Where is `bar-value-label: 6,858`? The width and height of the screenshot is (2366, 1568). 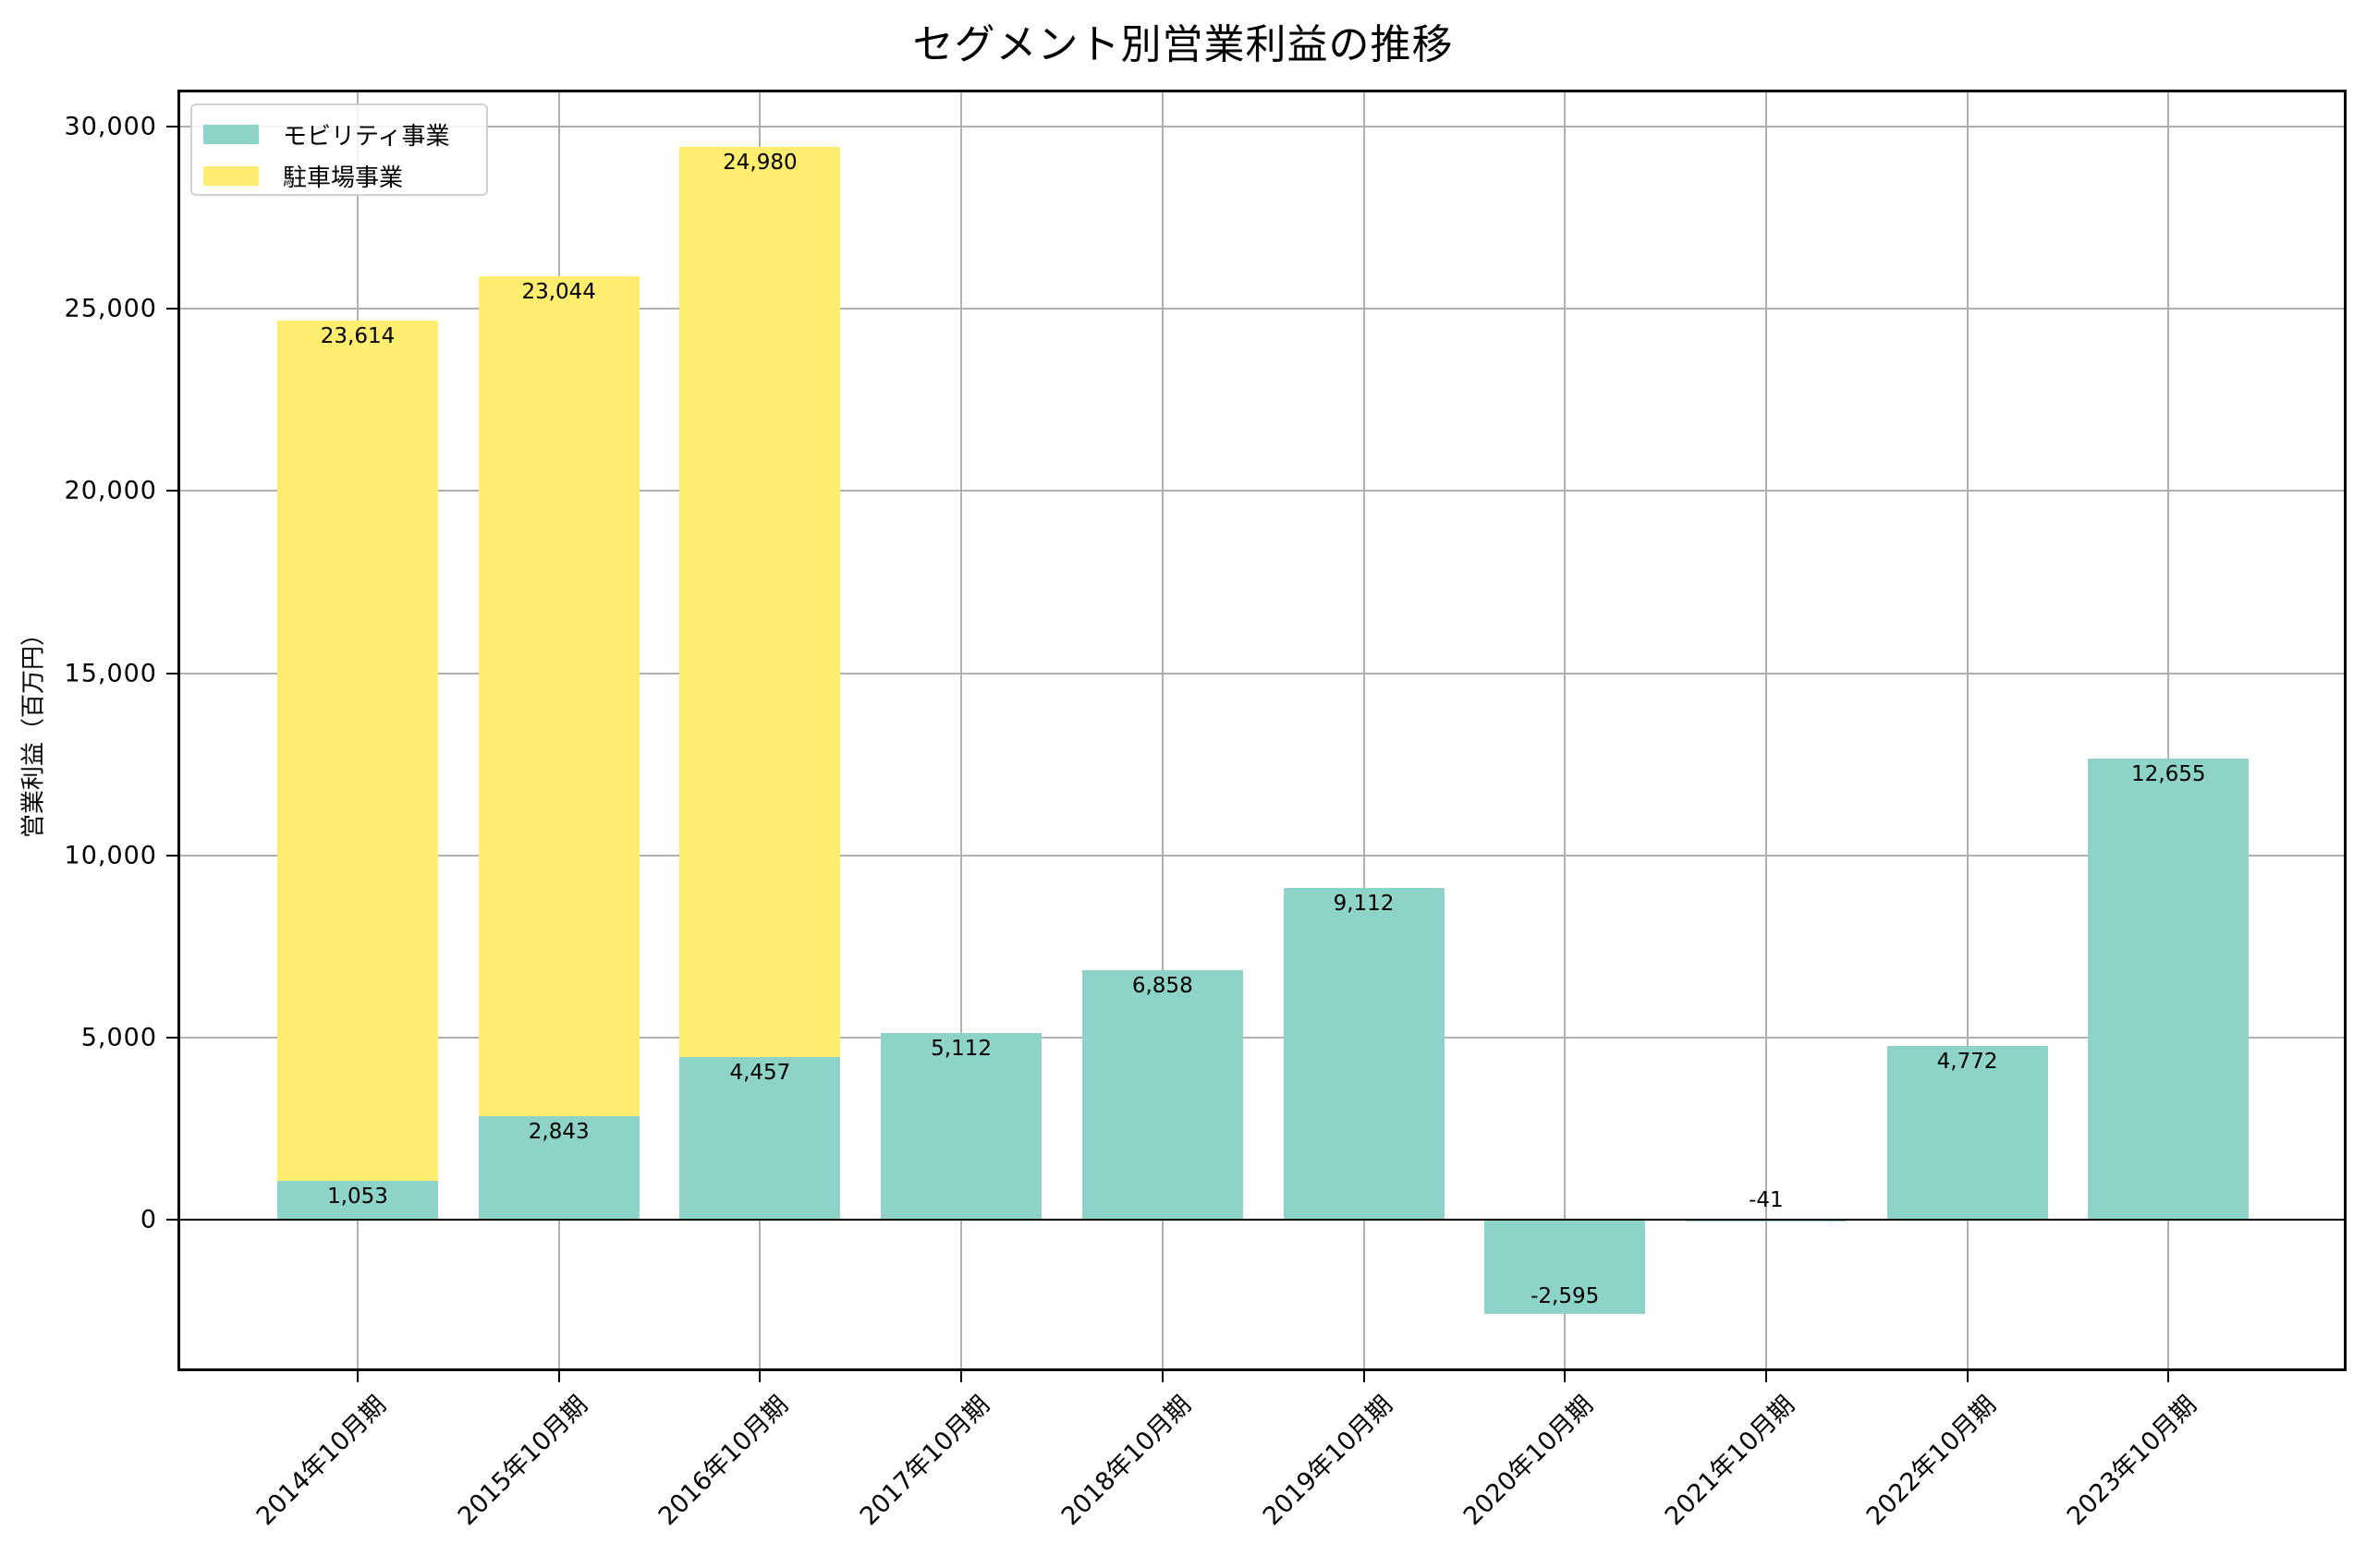 bar-value-label: 6,858 is located at coordinates (1162, 985).